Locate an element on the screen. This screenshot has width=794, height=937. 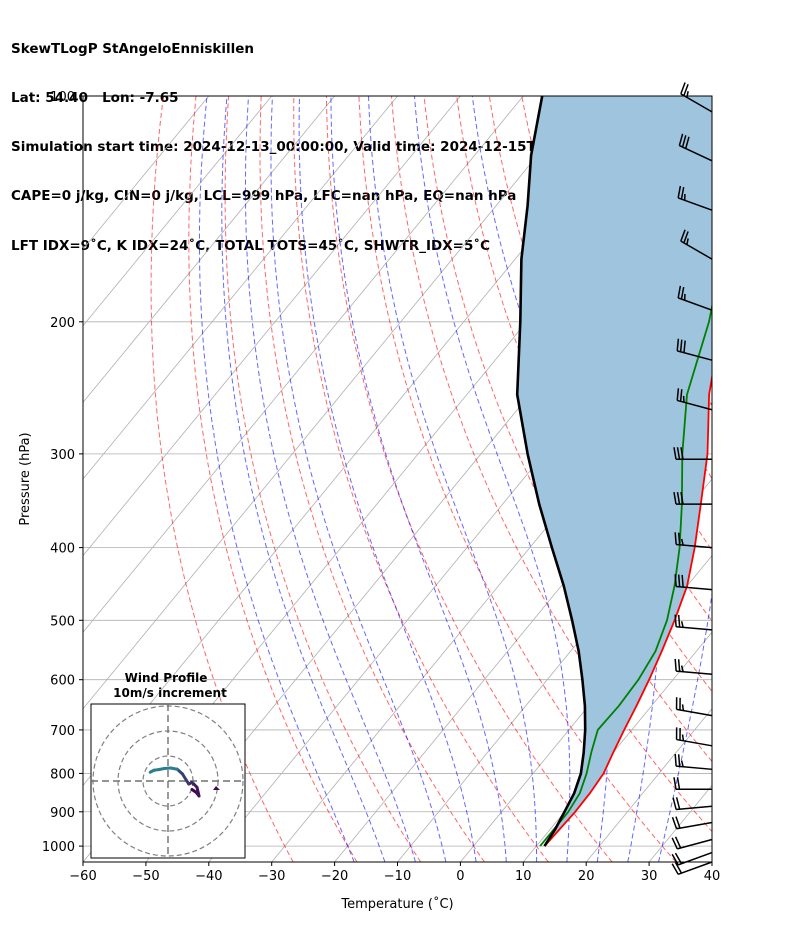
isotherm--120 is located at coordinates (209, 250).